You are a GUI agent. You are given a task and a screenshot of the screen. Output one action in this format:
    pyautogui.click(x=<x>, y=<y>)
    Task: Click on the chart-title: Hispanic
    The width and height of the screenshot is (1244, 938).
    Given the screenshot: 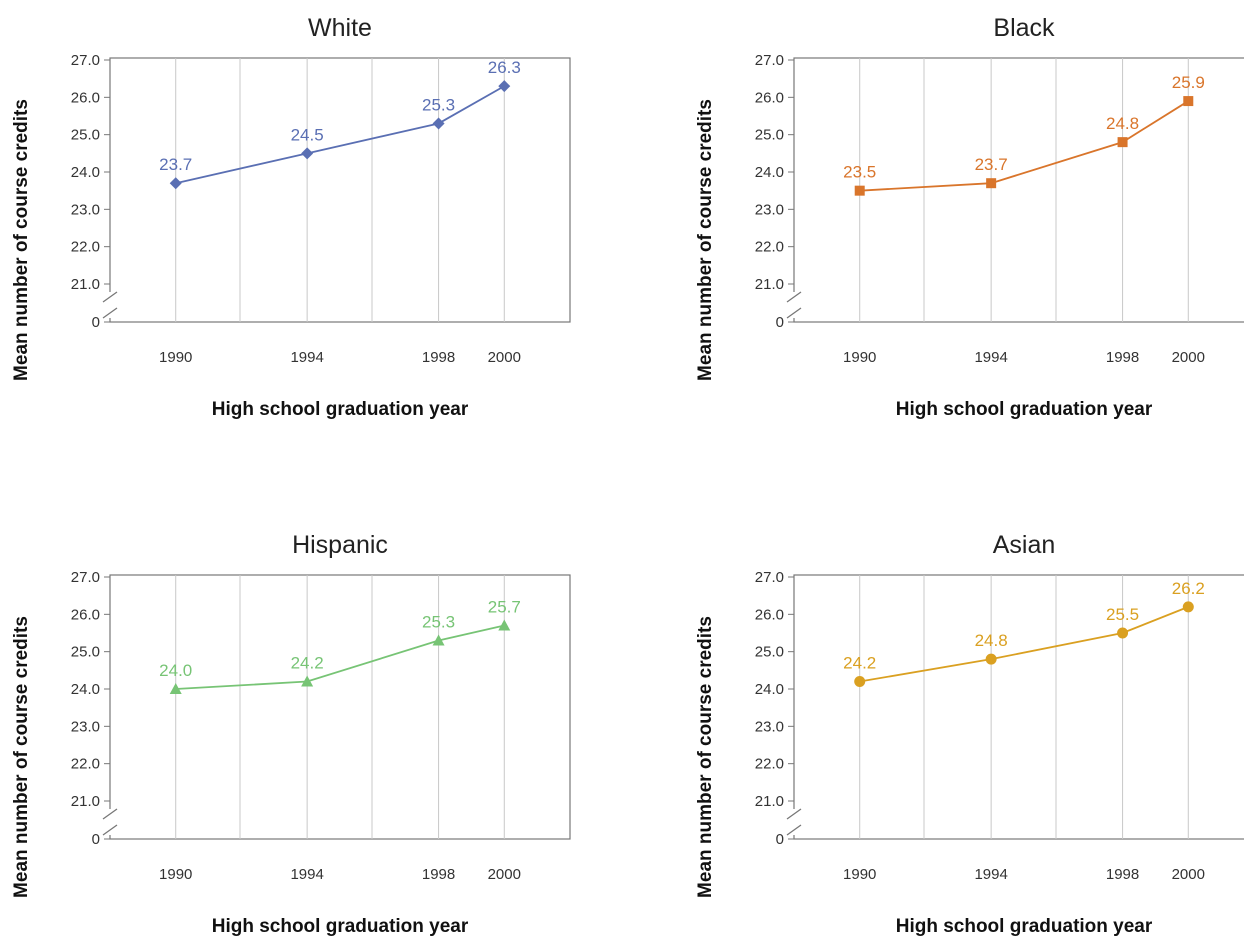 What is the action you would take?
    pyautogui.click(x=340, y=545)
    